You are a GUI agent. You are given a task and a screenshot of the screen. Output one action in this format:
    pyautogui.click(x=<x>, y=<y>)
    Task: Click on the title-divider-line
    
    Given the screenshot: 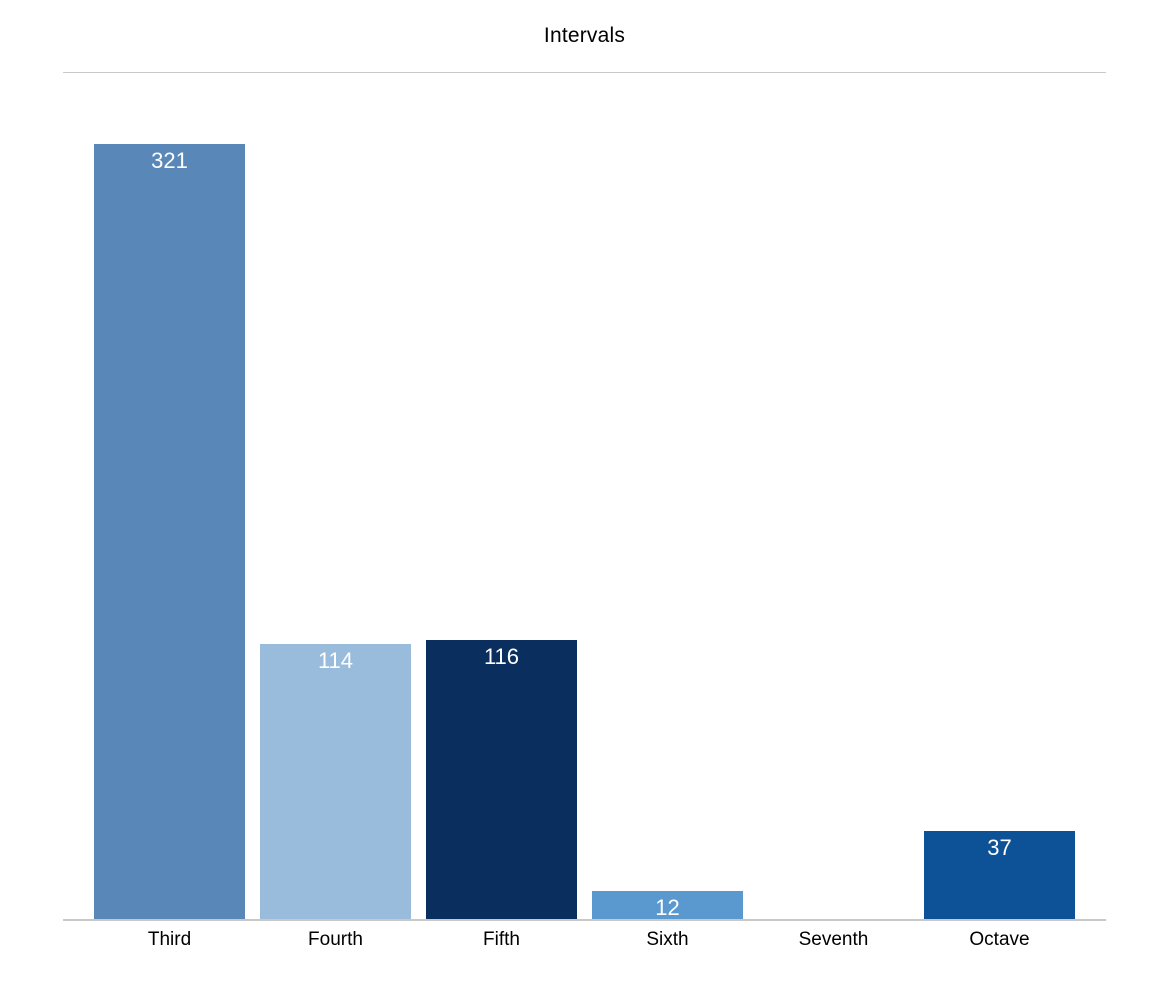 What is the action you would take?
    pyautogui.click(x=584, y=72)
    